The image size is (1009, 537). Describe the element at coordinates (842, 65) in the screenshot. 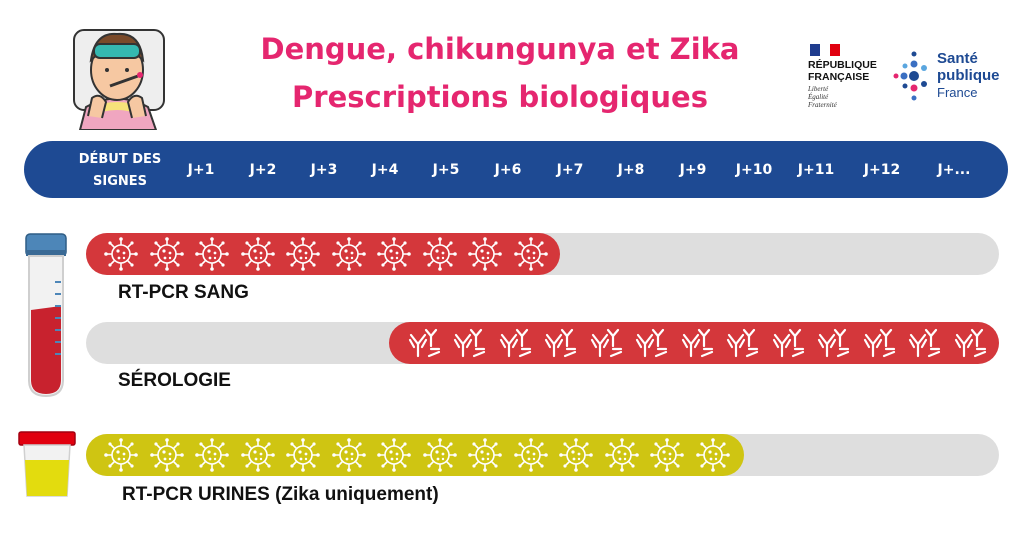

I see `rf-line-1: RÉPUBLIQUE` at that location.